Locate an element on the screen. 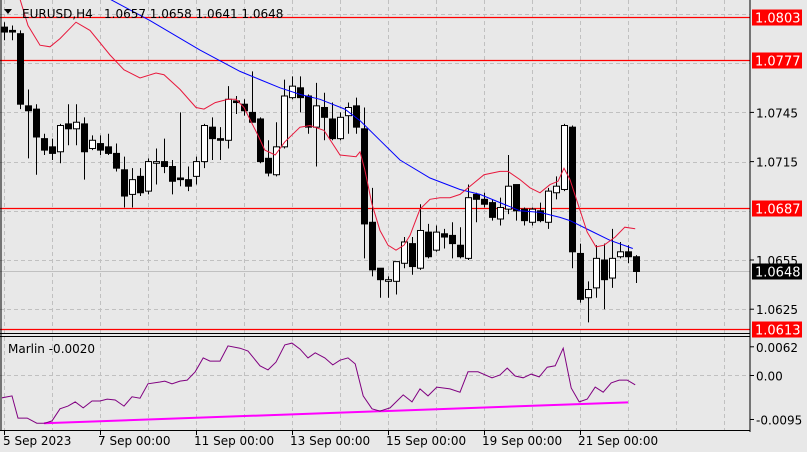 The height and width of the screenshot is (452, 807). time-tick-label: 15 Sep 00:00 is located at coordinates (426, 441).